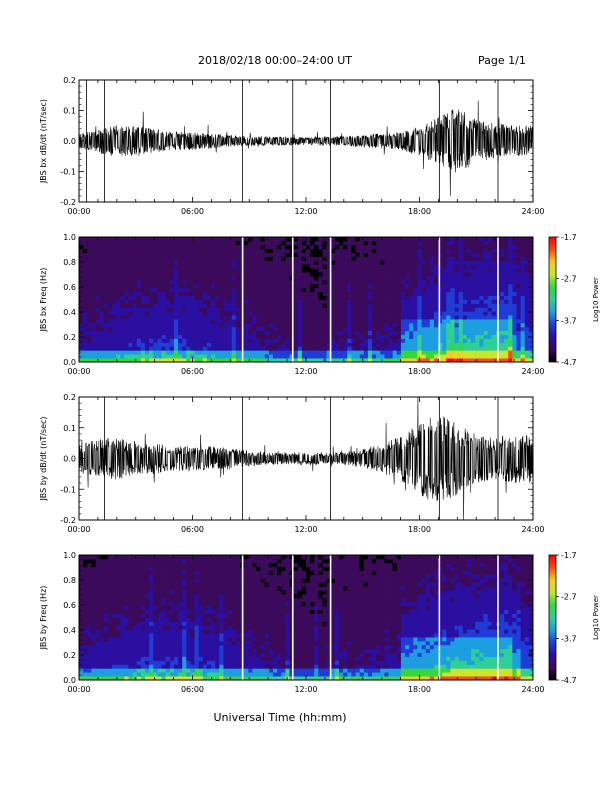  Describe the element at coordinates (43, 458) in the screenshot. I see `y-axis-label: JBS by dB/dt (nT/sec)` at that location.